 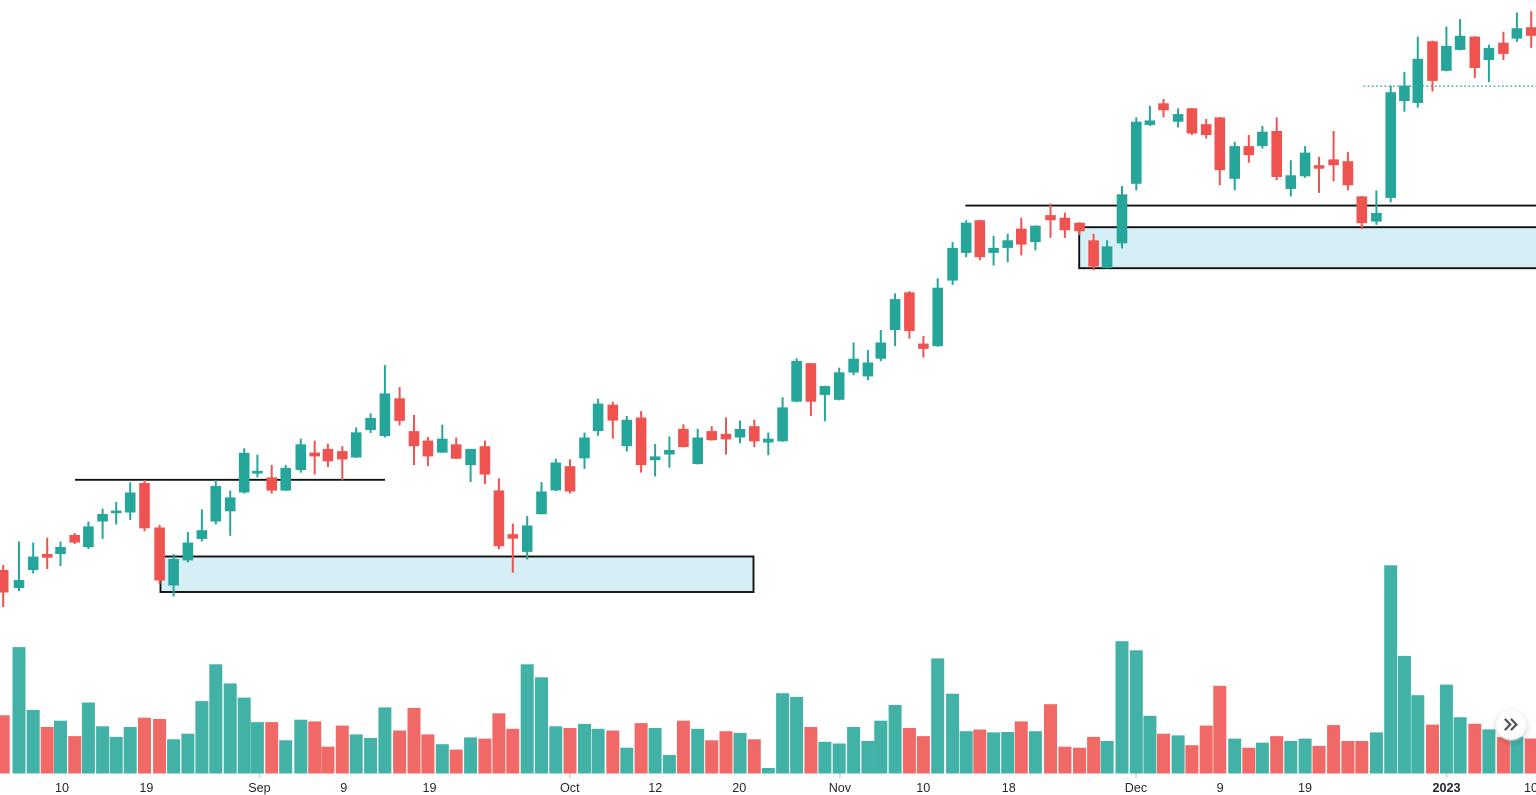 What do you see at coordinates (1446, 788) in the screenshot?
I see `svg-text: 2023` at bounding box center [1446, 788].